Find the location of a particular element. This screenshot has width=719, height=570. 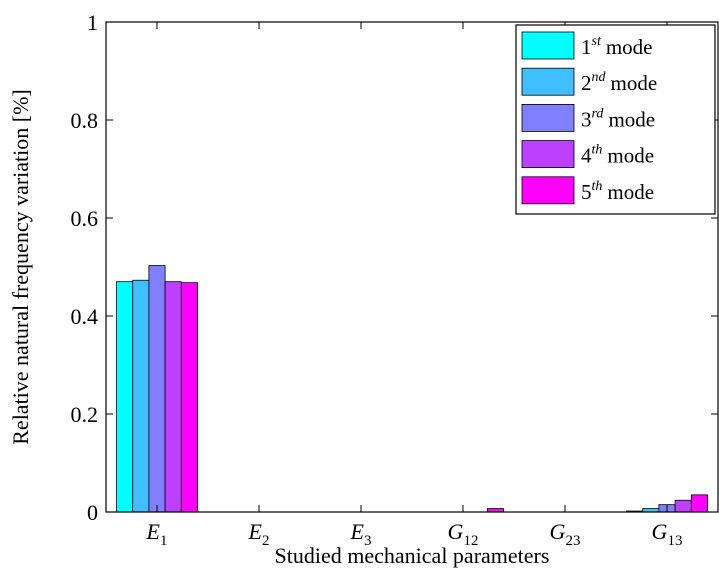

bar-5th-E1 is located at coordinates (189, 397).